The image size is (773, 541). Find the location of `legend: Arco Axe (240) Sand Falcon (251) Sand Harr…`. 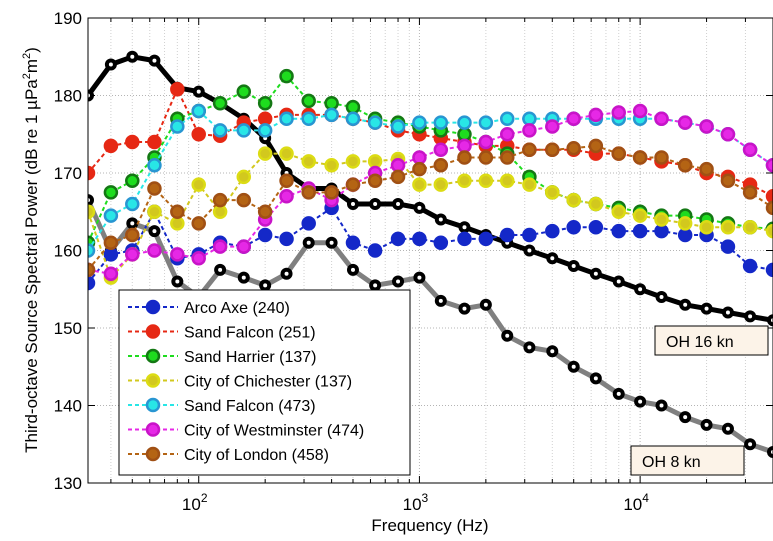

legend: Arco Axe (240) Sand Falcon (251) Sand Harr… is located at coordinates (264, 382).